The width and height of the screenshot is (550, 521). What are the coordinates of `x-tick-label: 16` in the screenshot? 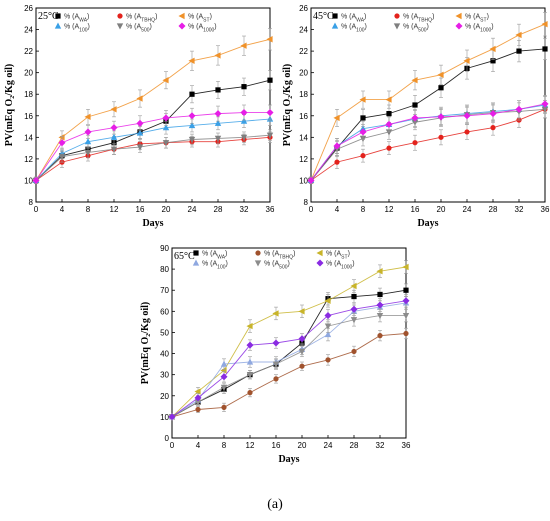 It's located at (140, 209).